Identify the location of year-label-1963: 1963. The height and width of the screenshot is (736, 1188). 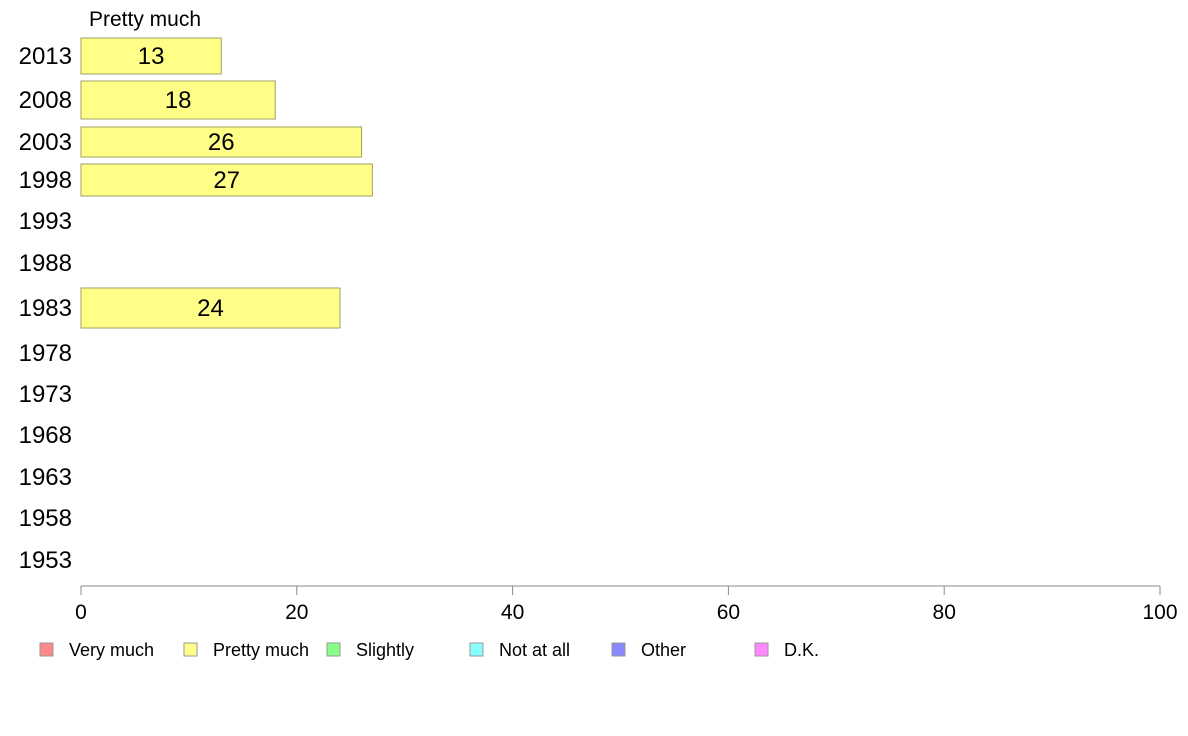
(45, 477).